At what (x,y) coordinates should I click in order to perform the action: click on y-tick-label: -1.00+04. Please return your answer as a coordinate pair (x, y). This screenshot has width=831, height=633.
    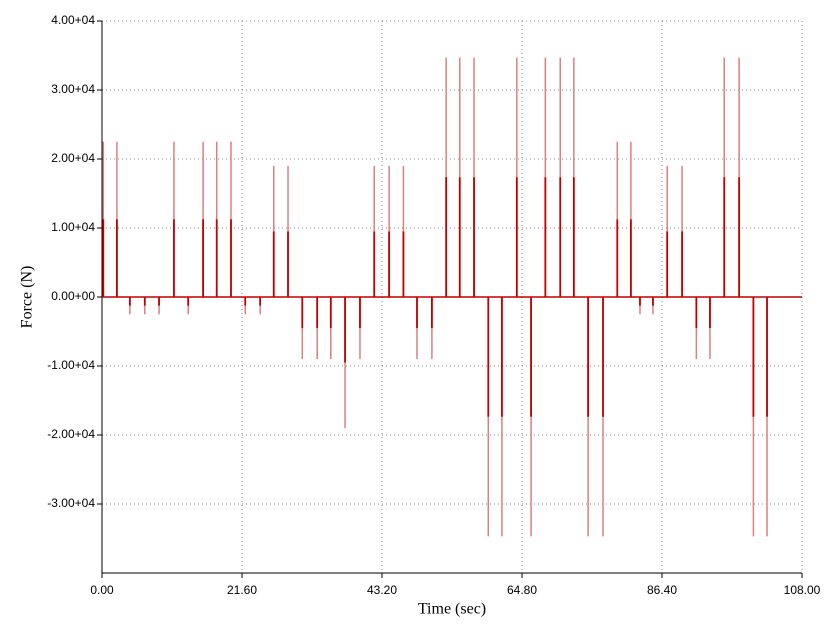
    Looking at the image, I should click on (71, 365).